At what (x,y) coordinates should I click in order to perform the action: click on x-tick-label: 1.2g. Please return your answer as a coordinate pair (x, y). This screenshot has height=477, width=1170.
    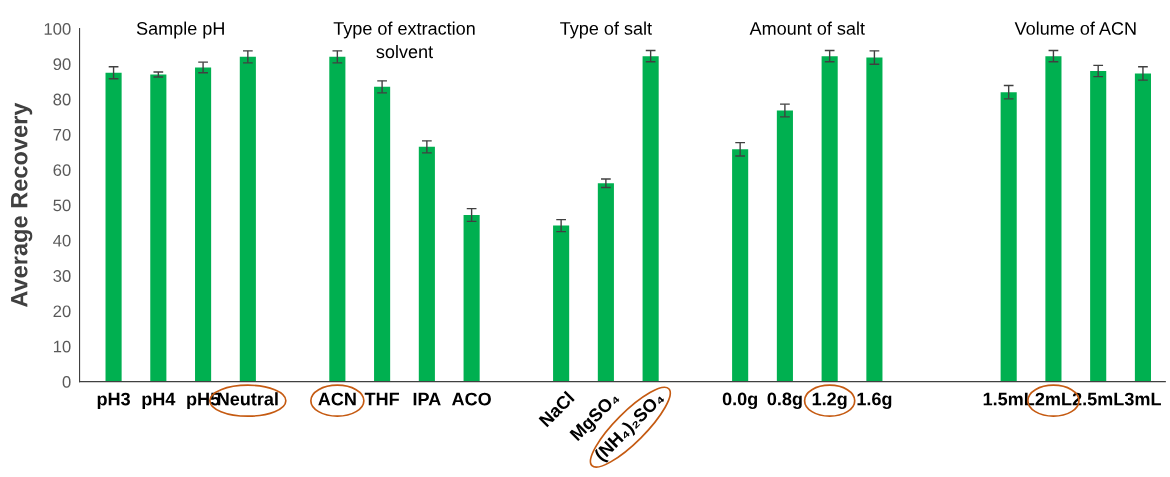
    Looking at the image, I should click on (829, 401).